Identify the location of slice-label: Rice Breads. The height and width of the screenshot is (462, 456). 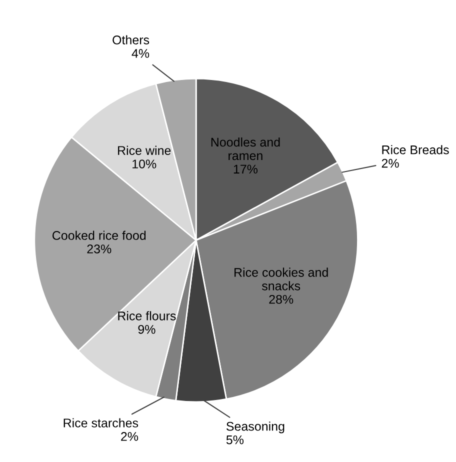
(415, 149).